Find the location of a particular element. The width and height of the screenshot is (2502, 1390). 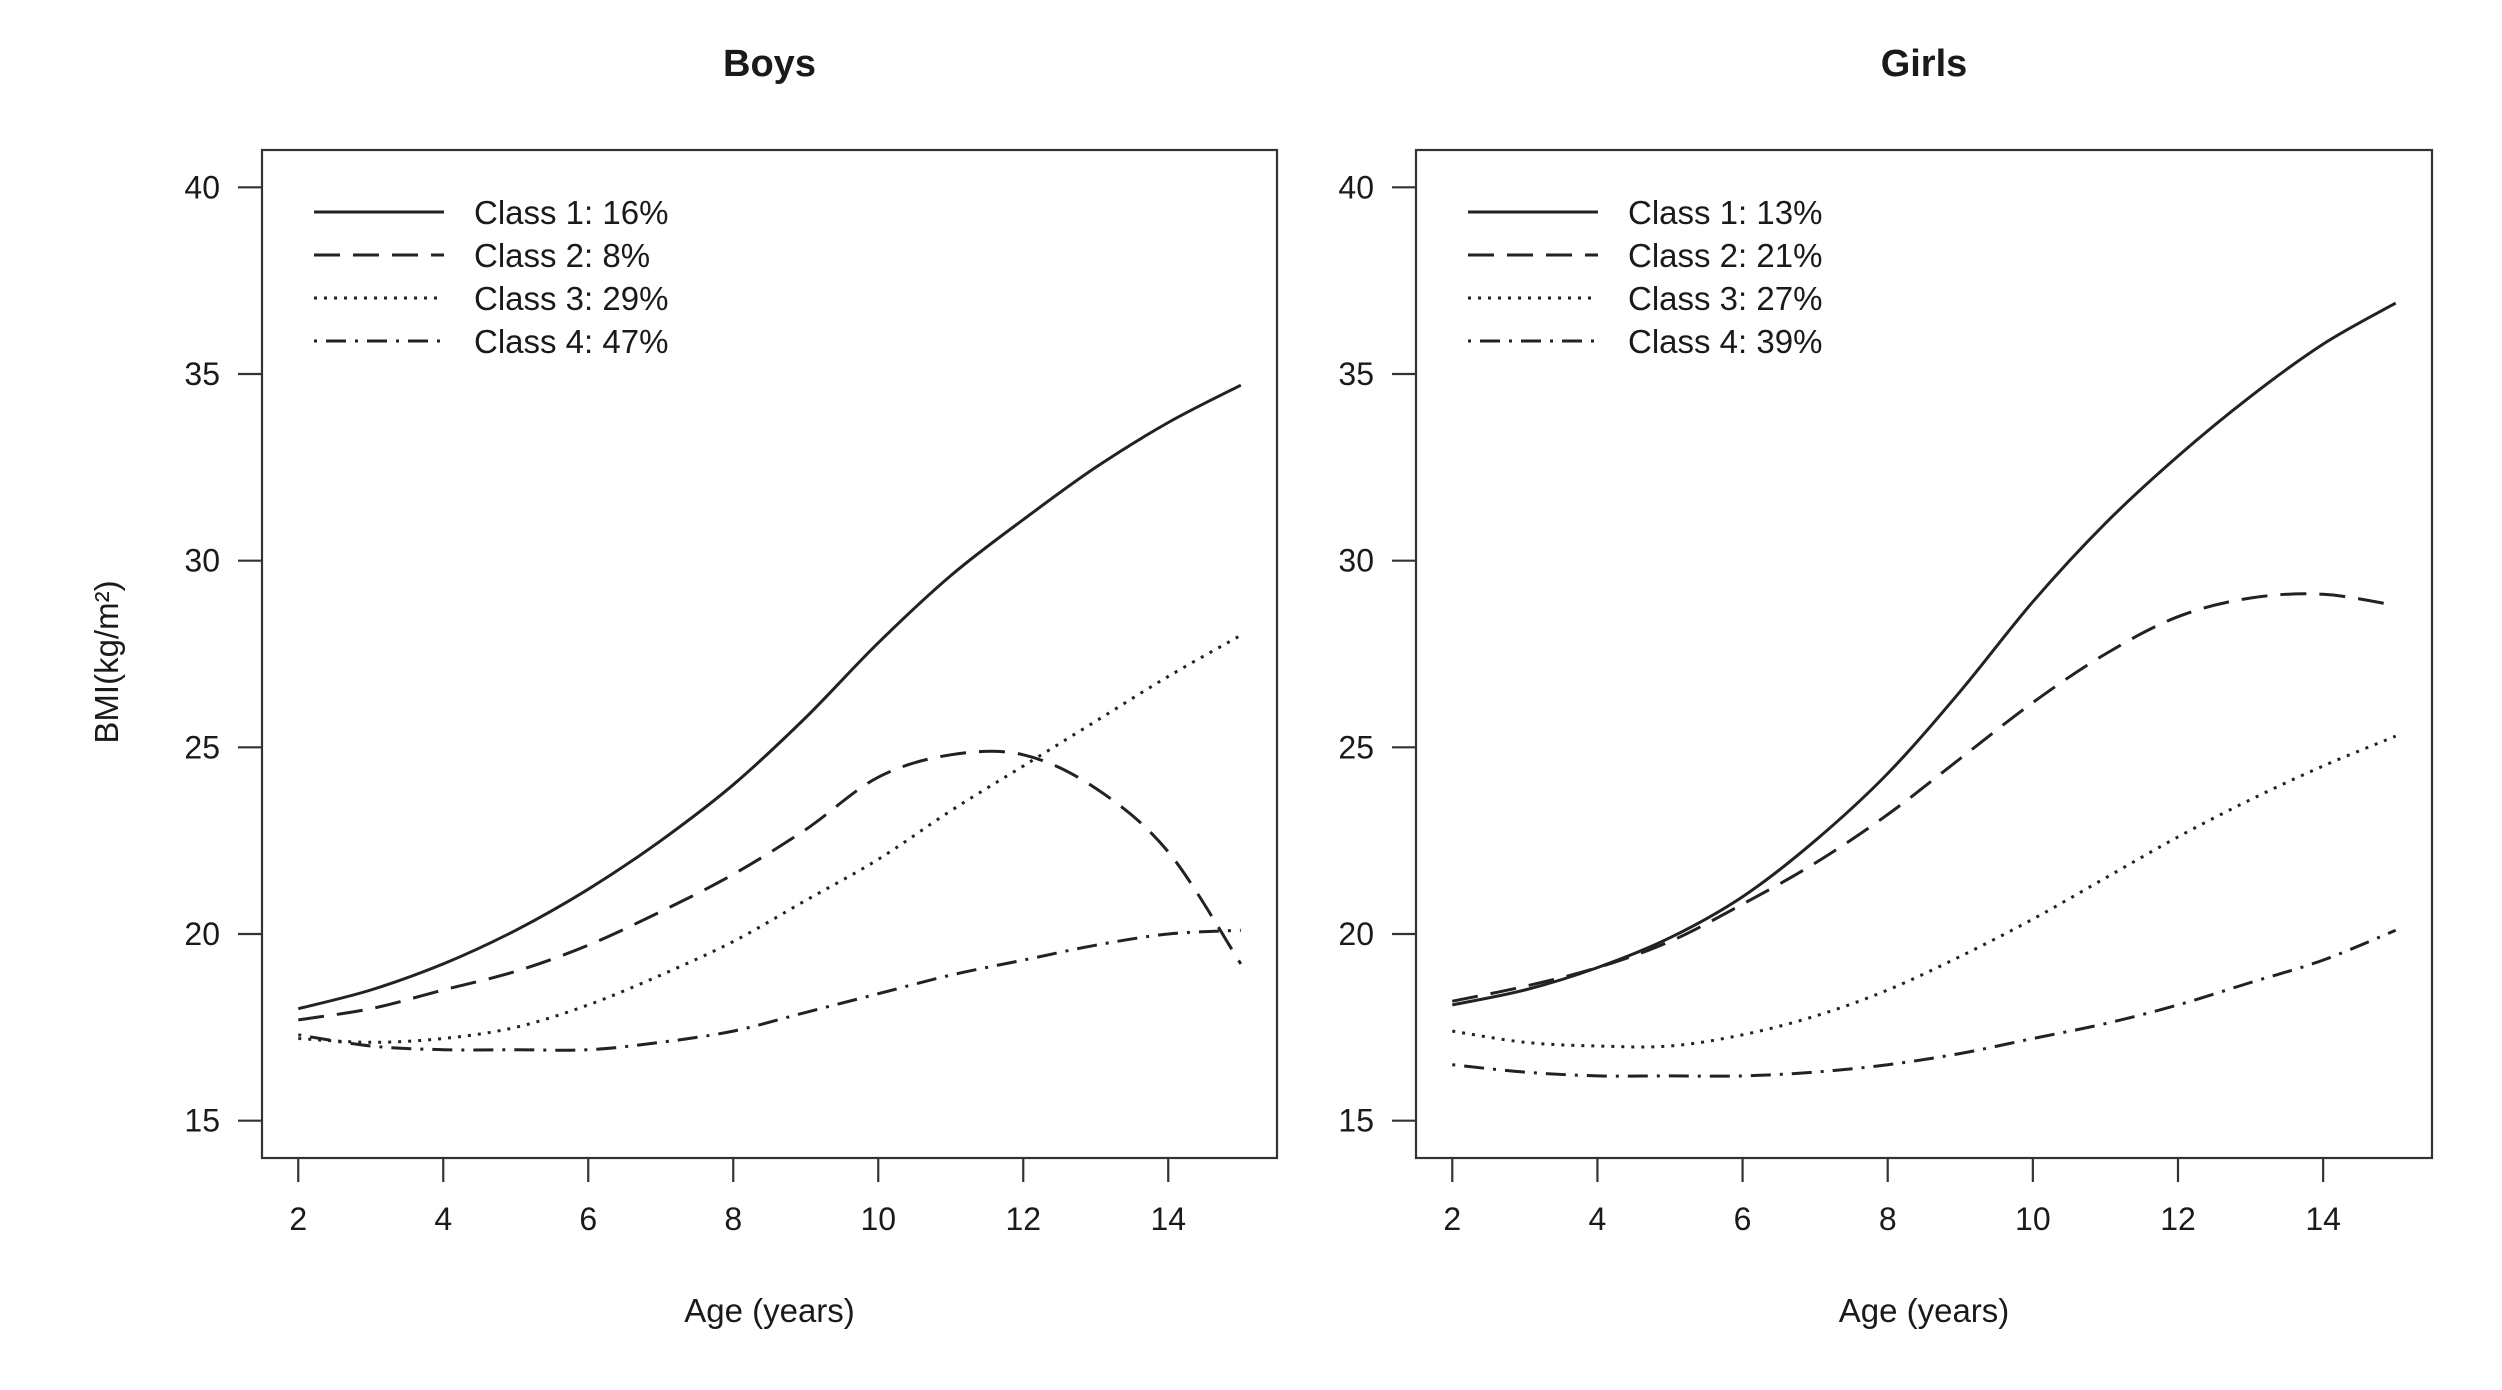

y-axis-label: BMI(kg/m²) is located at coordinates (106, 661).